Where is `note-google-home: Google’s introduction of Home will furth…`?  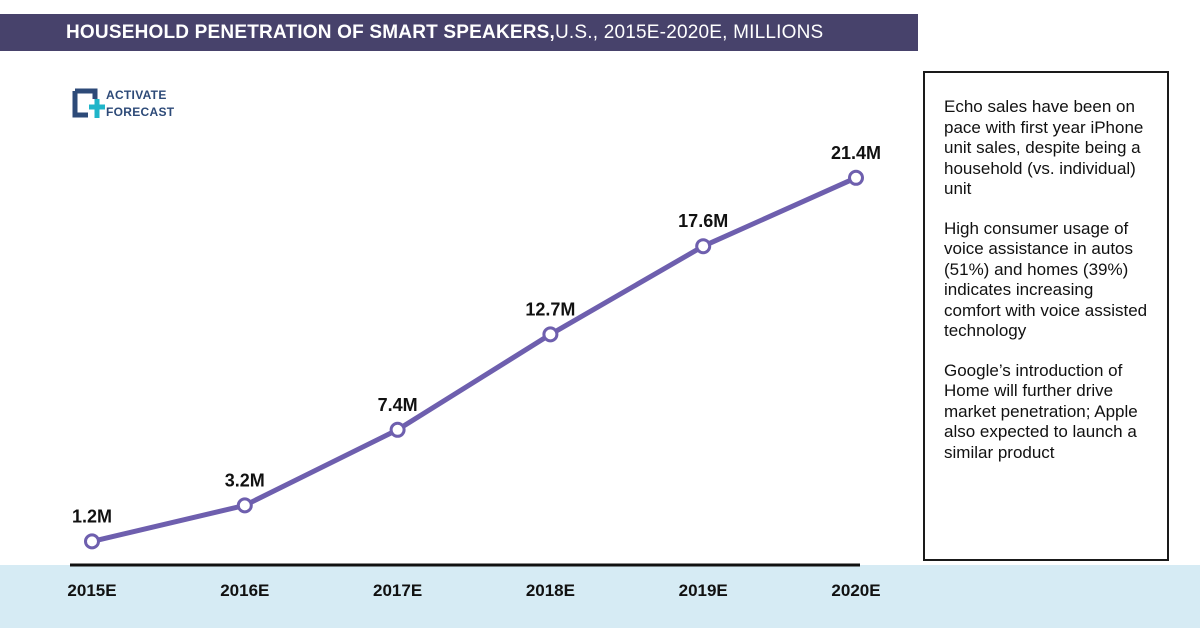
note-google-home: Google’s introduction of Home will furth… is located at coordinates (1041, 411).